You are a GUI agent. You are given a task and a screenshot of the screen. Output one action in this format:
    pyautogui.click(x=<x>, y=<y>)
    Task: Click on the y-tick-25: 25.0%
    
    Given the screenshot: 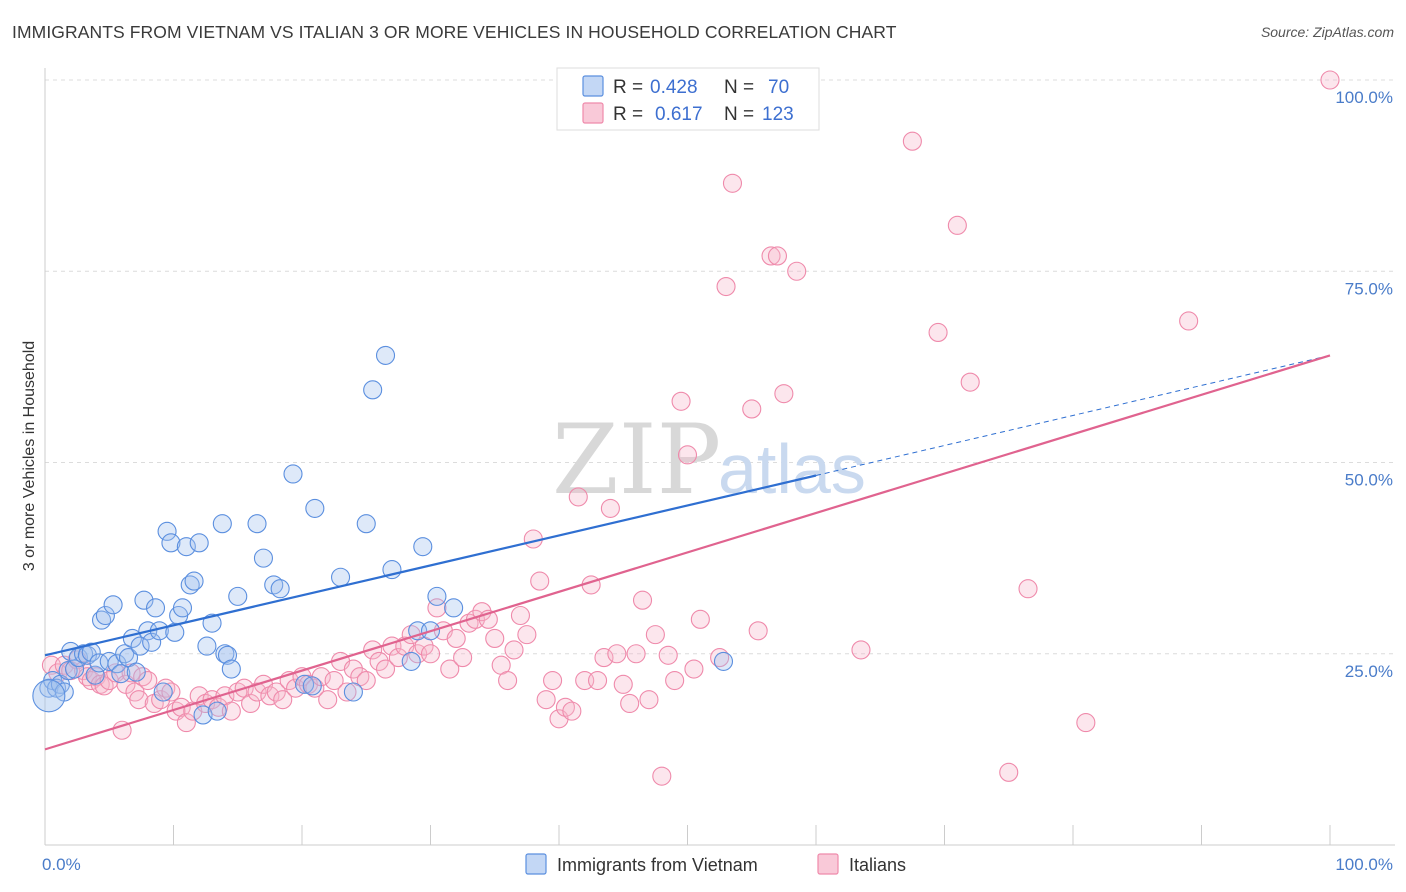 What is the action you would take?
    pyautogui.click(x=1369, y=671)
    